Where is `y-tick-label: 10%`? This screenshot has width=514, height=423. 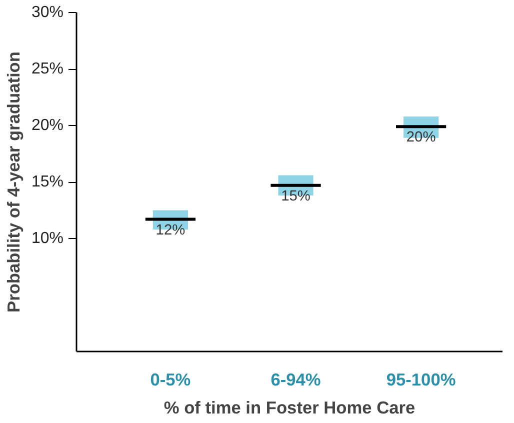
y-tick-label: 10% is located at coordinates (47, 238).